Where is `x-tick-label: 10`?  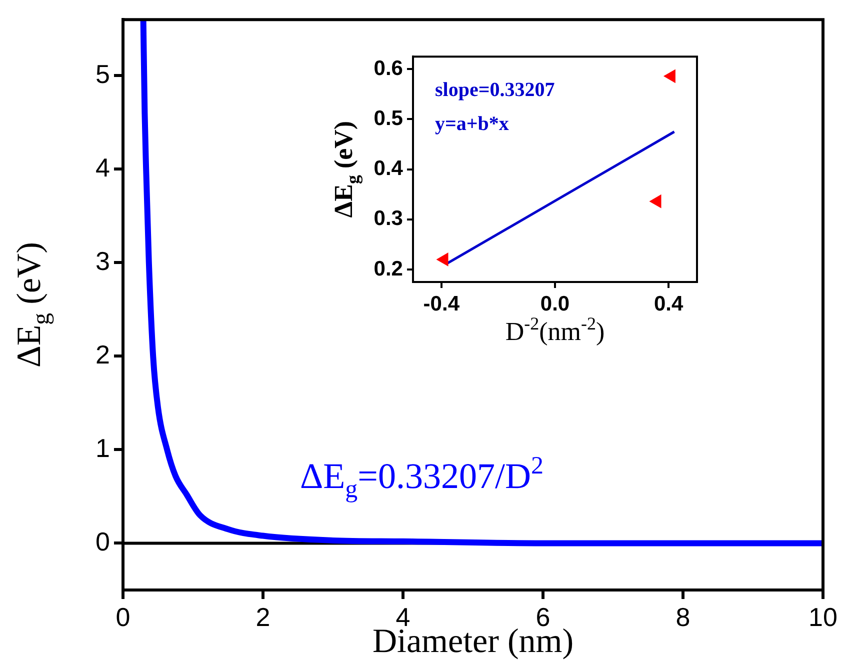
x-tick-label: 10 is located at coordinates (823, 617).